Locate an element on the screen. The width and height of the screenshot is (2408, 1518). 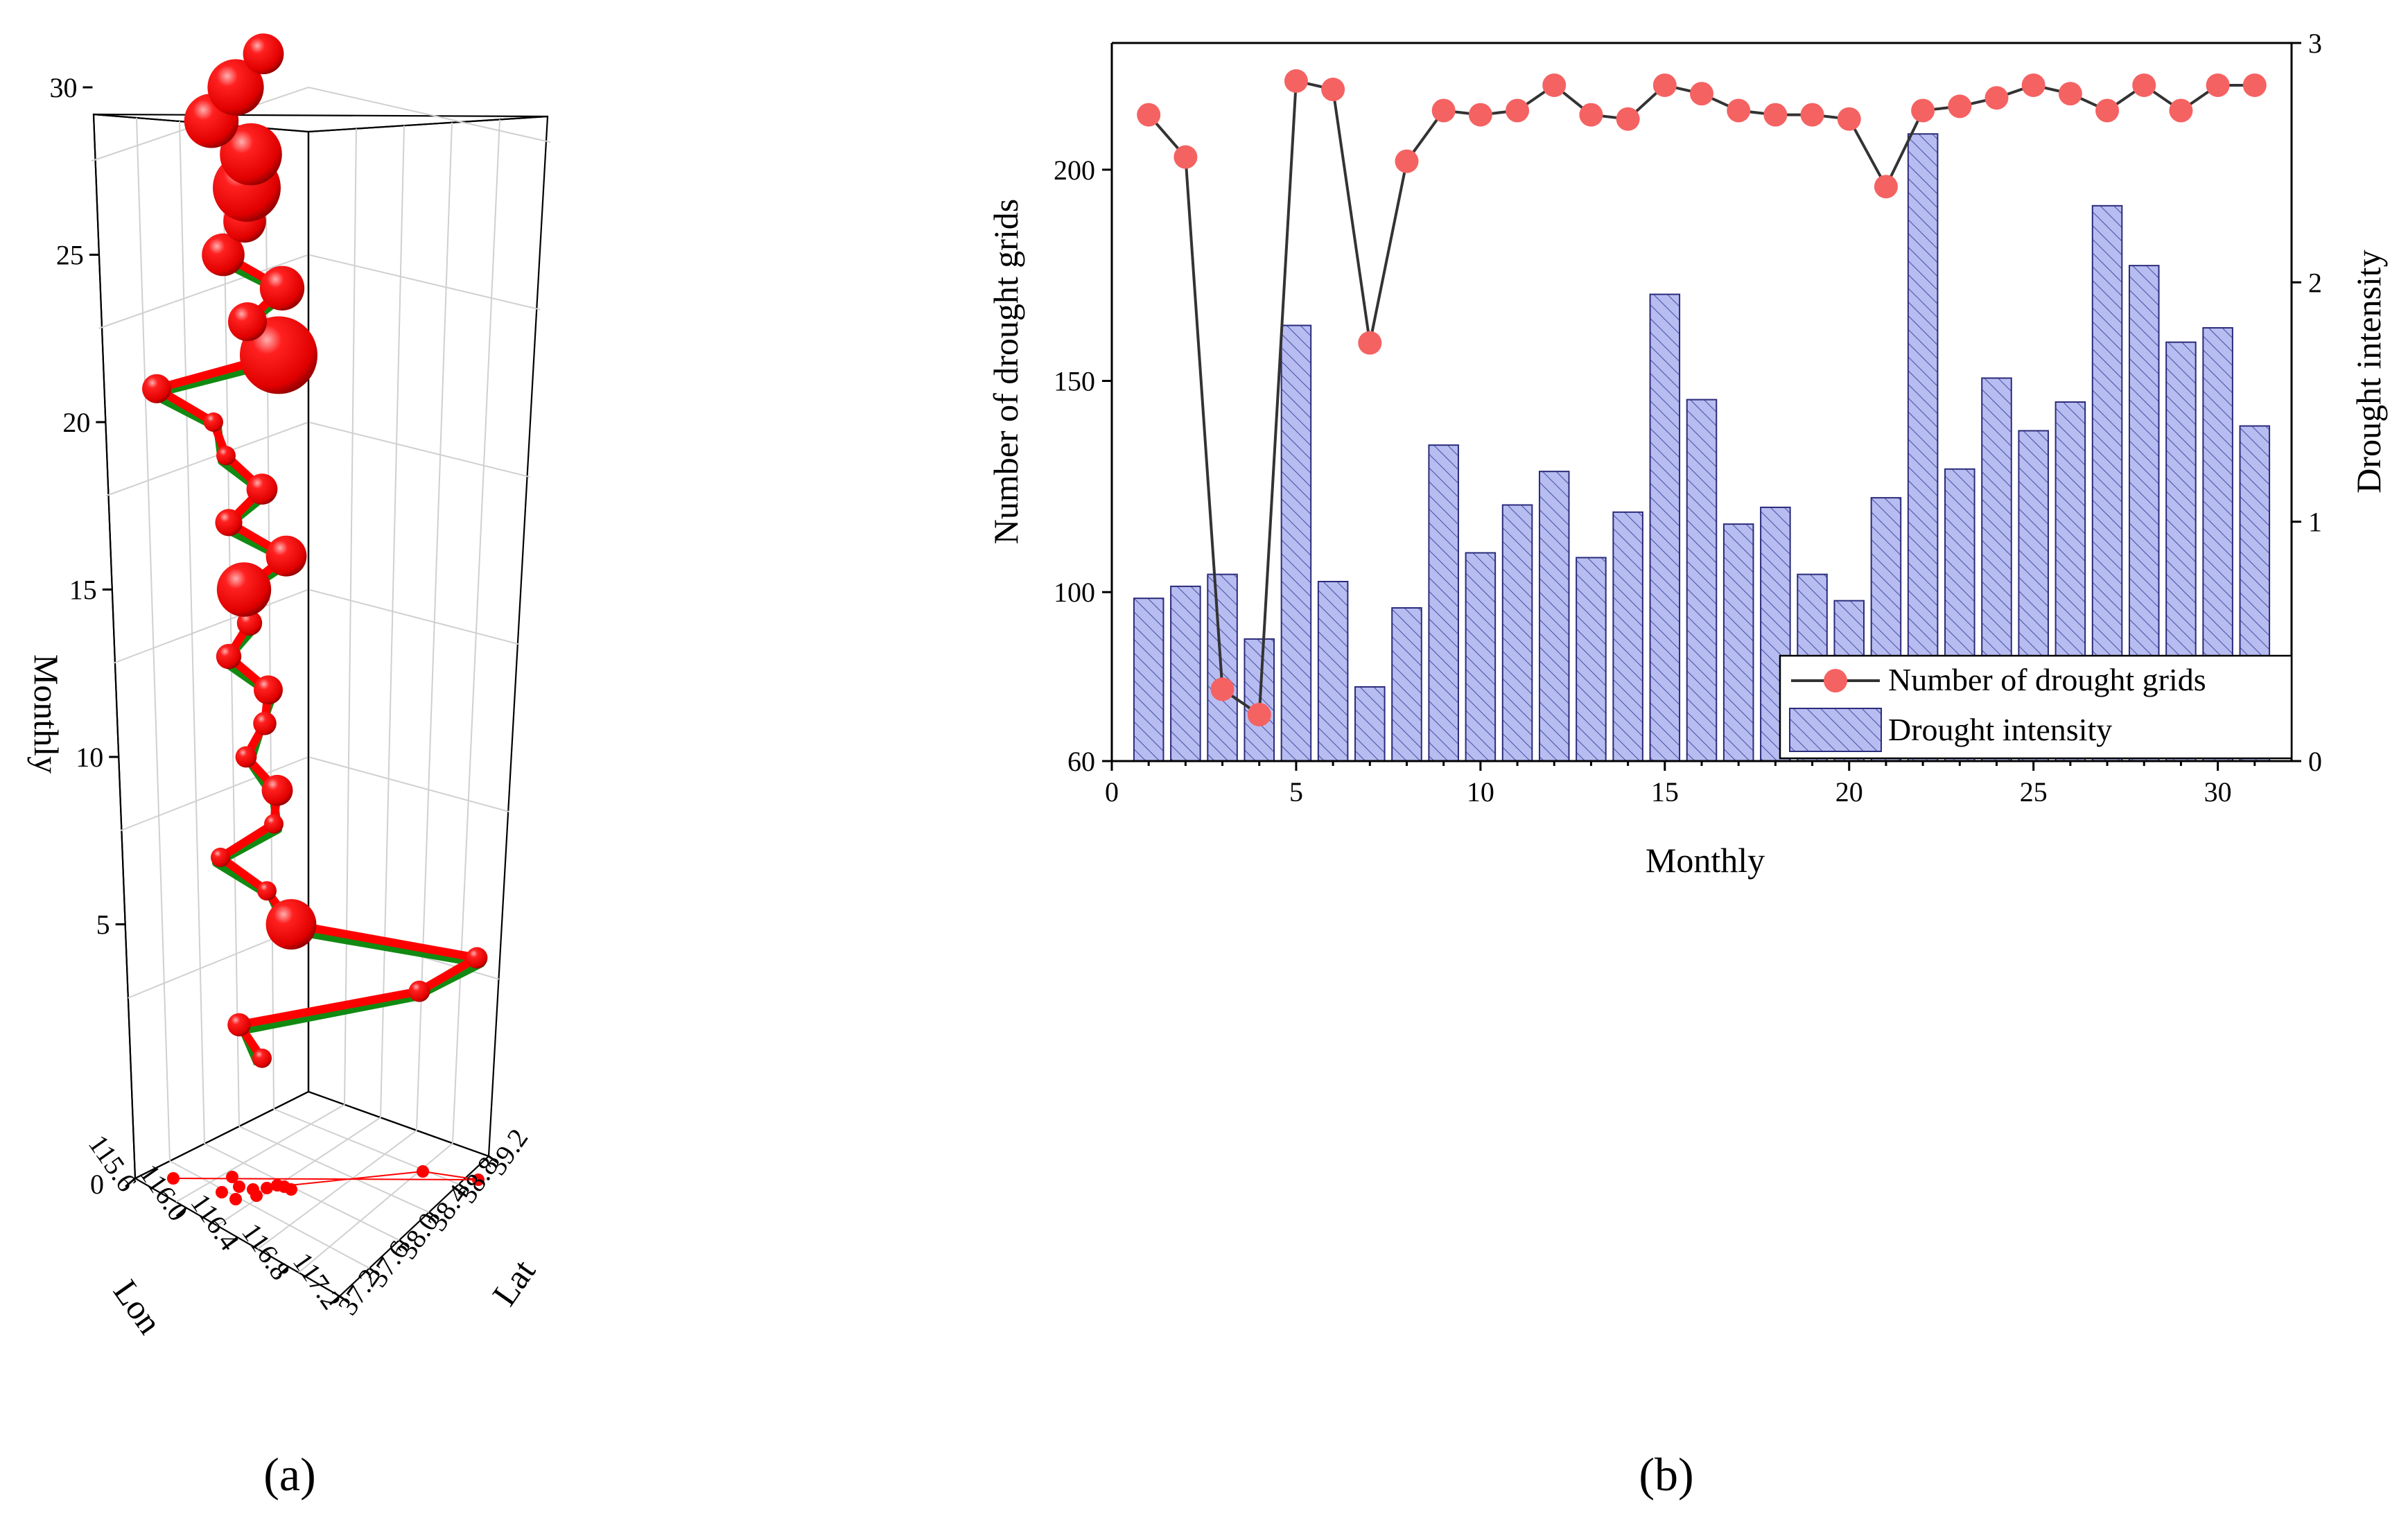
b-x-axis-ticks: 0 5 10 15 20 25 30 is located at coordinates (1680, 785).